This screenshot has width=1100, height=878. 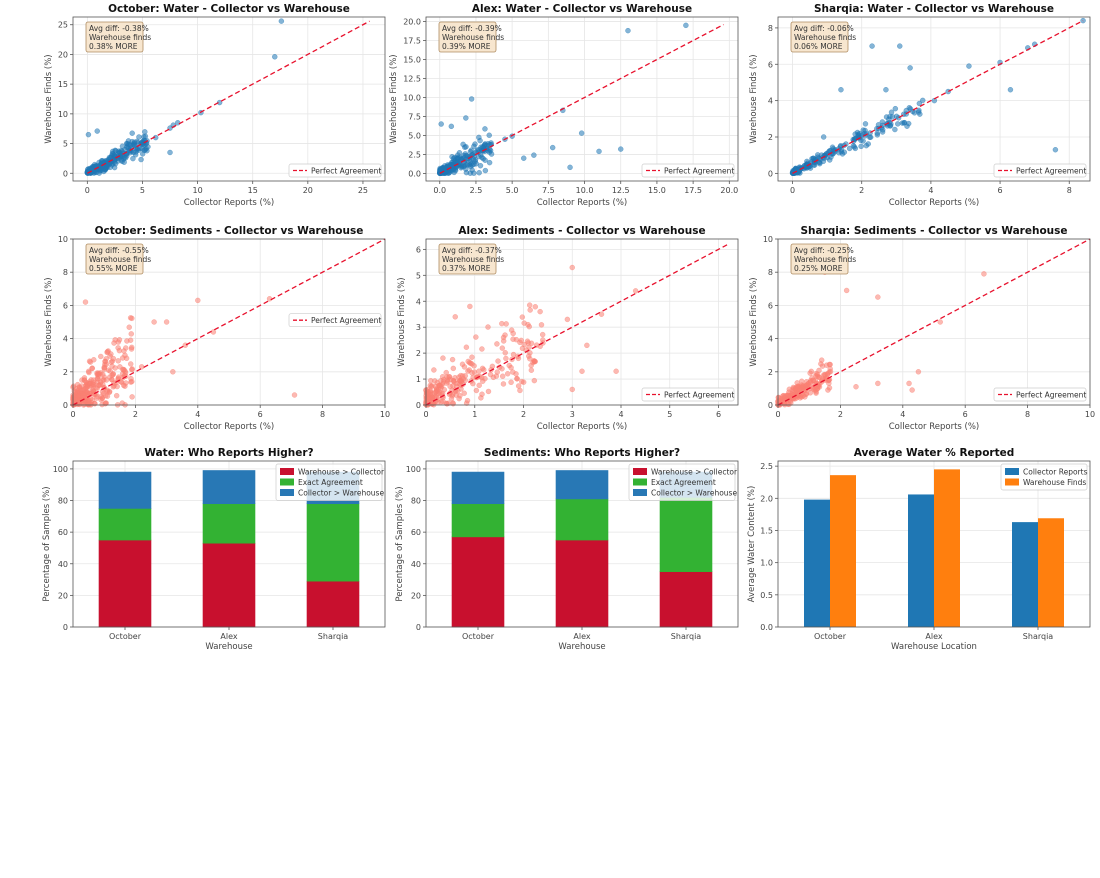 What do you see at coordinates (113, 268) in the screenshot?
I see `annotation-line: 0.55% MORE` at bounding box center [113, 268].